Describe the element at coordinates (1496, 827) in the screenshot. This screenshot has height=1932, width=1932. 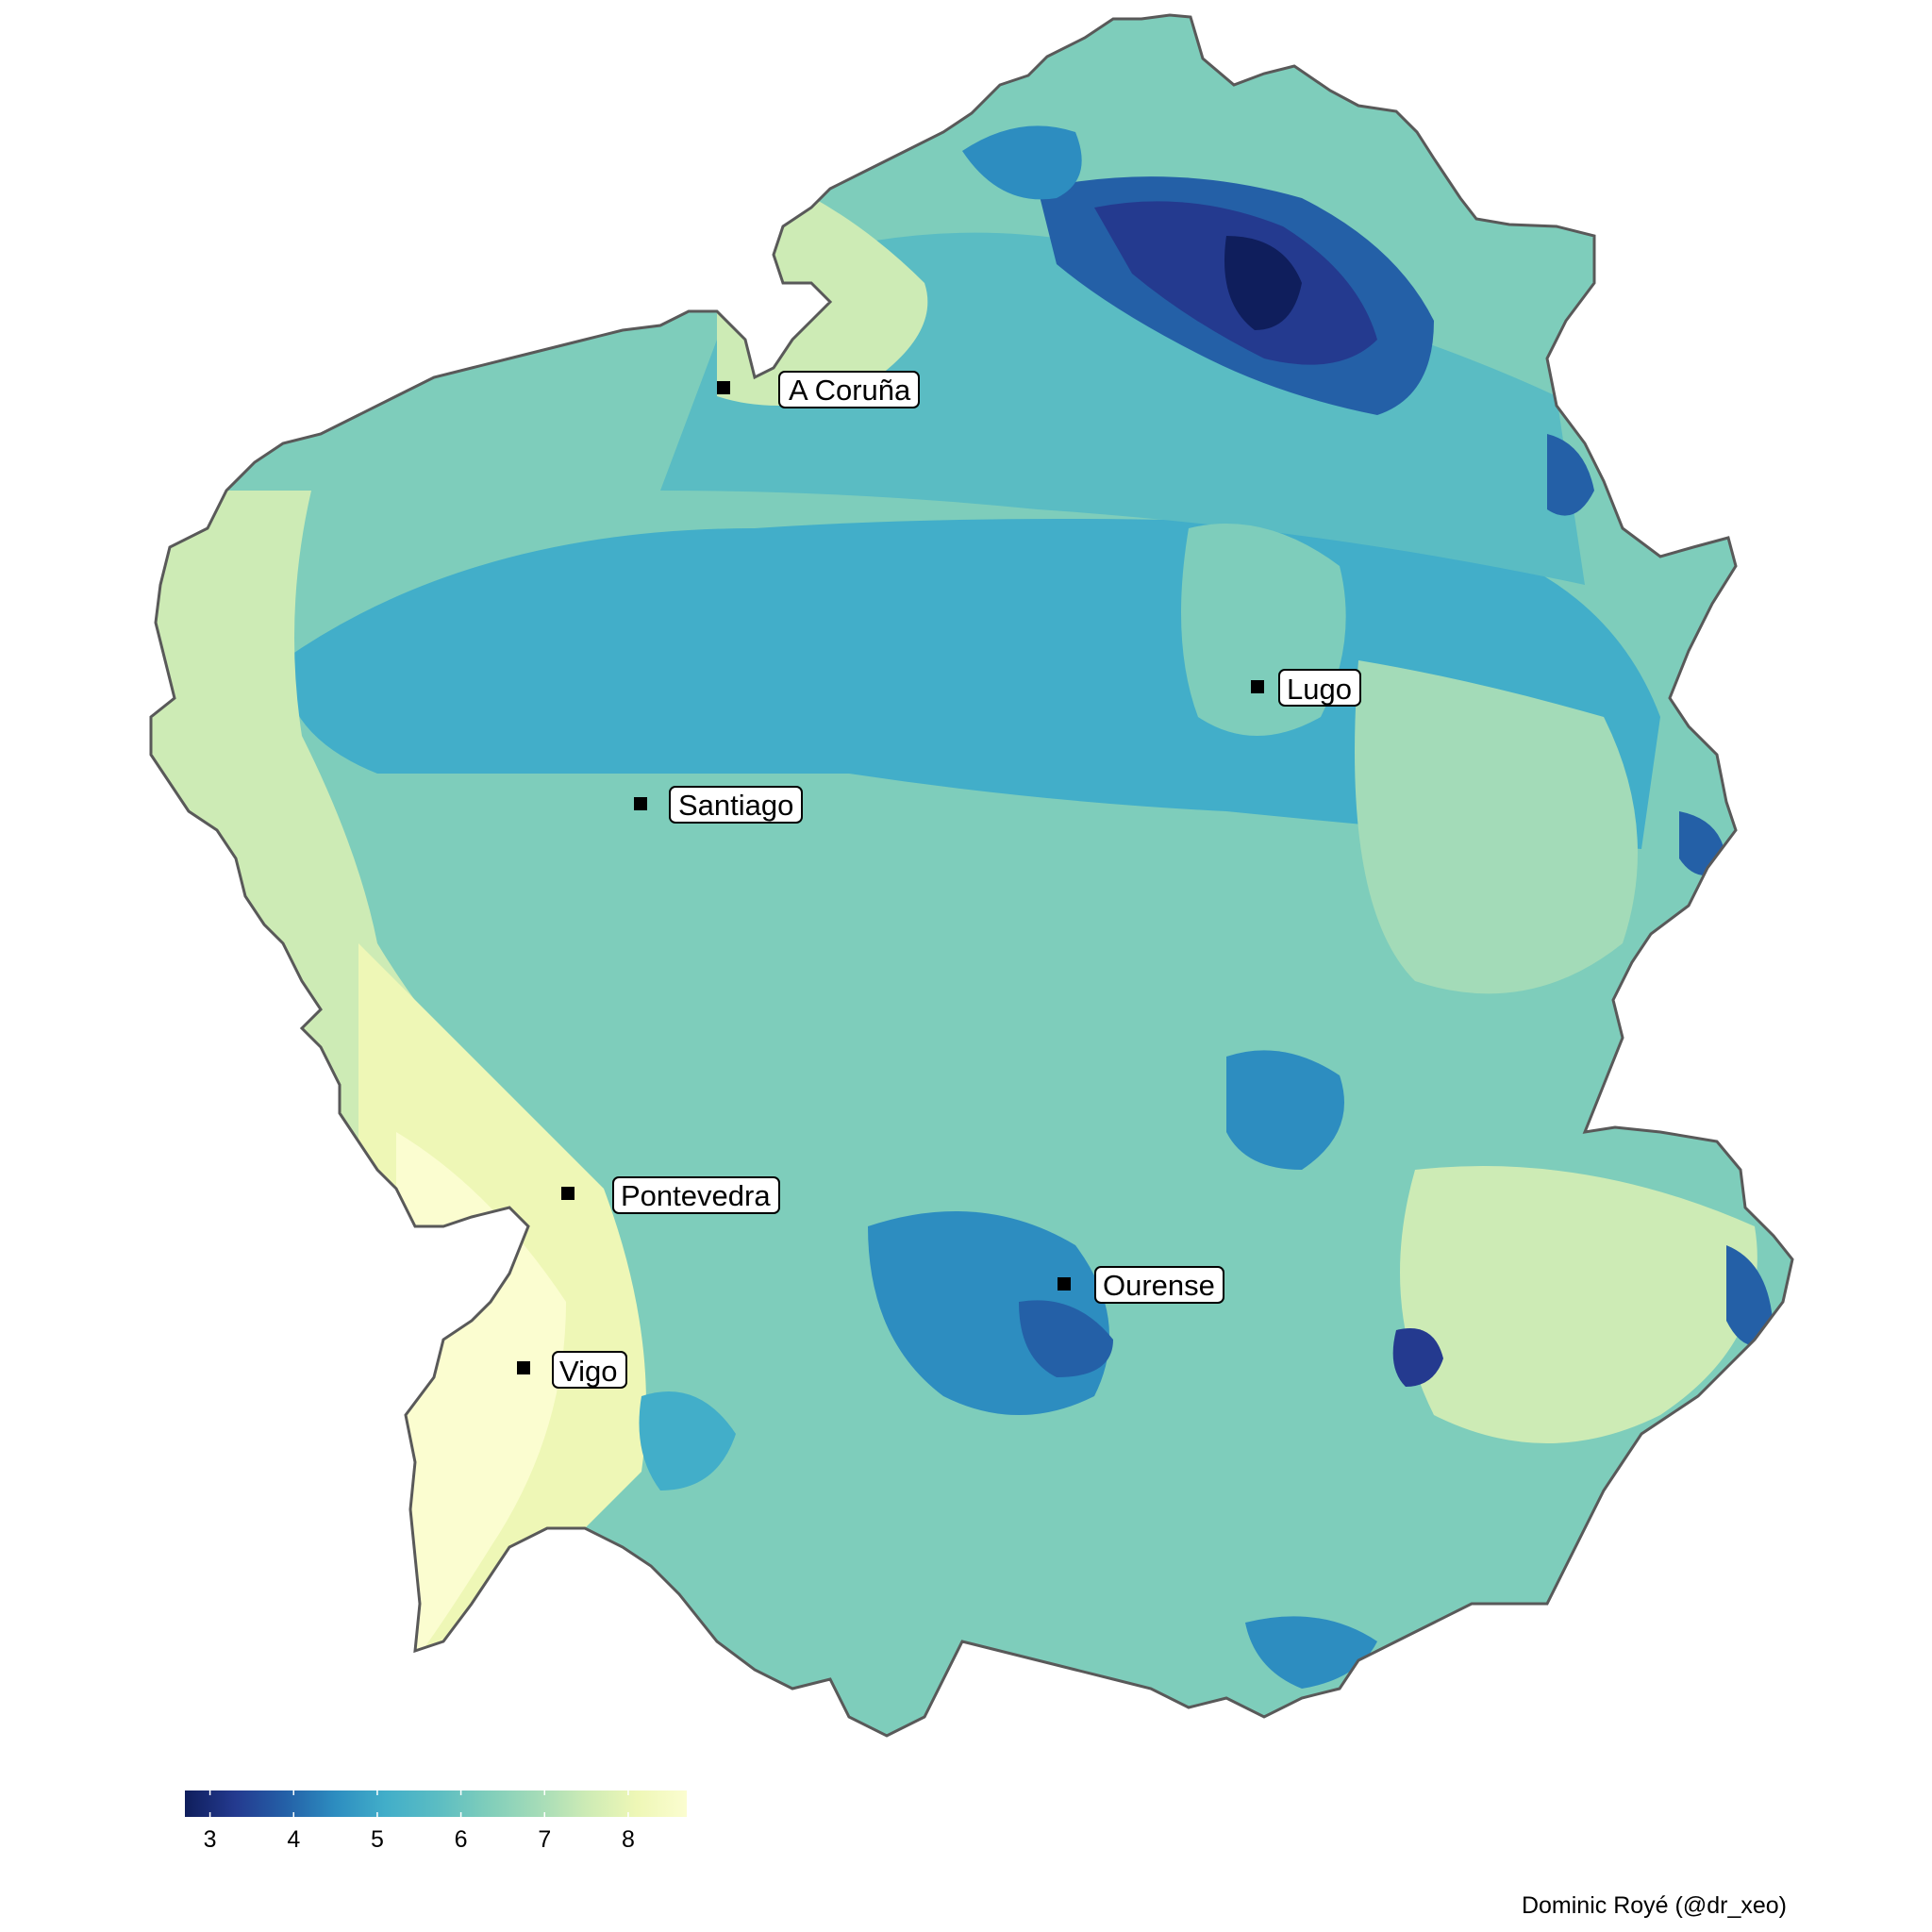
I see `map-region-east-light` at that location.